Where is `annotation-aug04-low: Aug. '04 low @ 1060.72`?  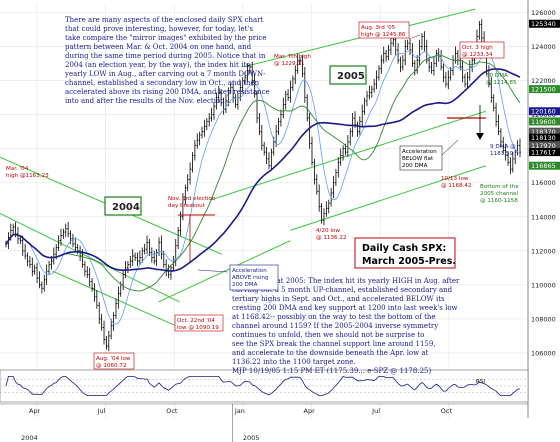 annotation-aug04-low: Aug. '04 low @ 1060.72 is located at coordinates (114, 361).